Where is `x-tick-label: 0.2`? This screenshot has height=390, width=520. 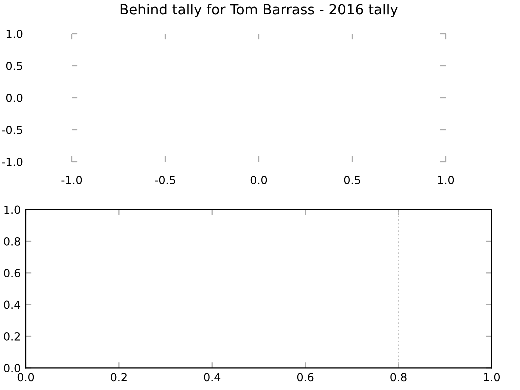 x-tick-label: 0.2 is located at coordinates (119, 377).